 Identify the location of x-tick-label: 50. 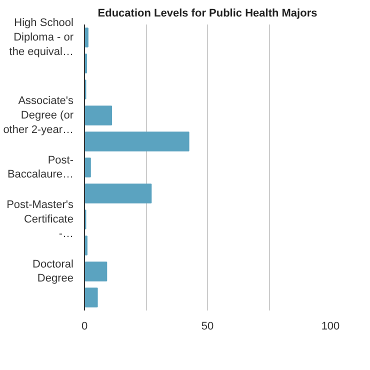
(207, 326).